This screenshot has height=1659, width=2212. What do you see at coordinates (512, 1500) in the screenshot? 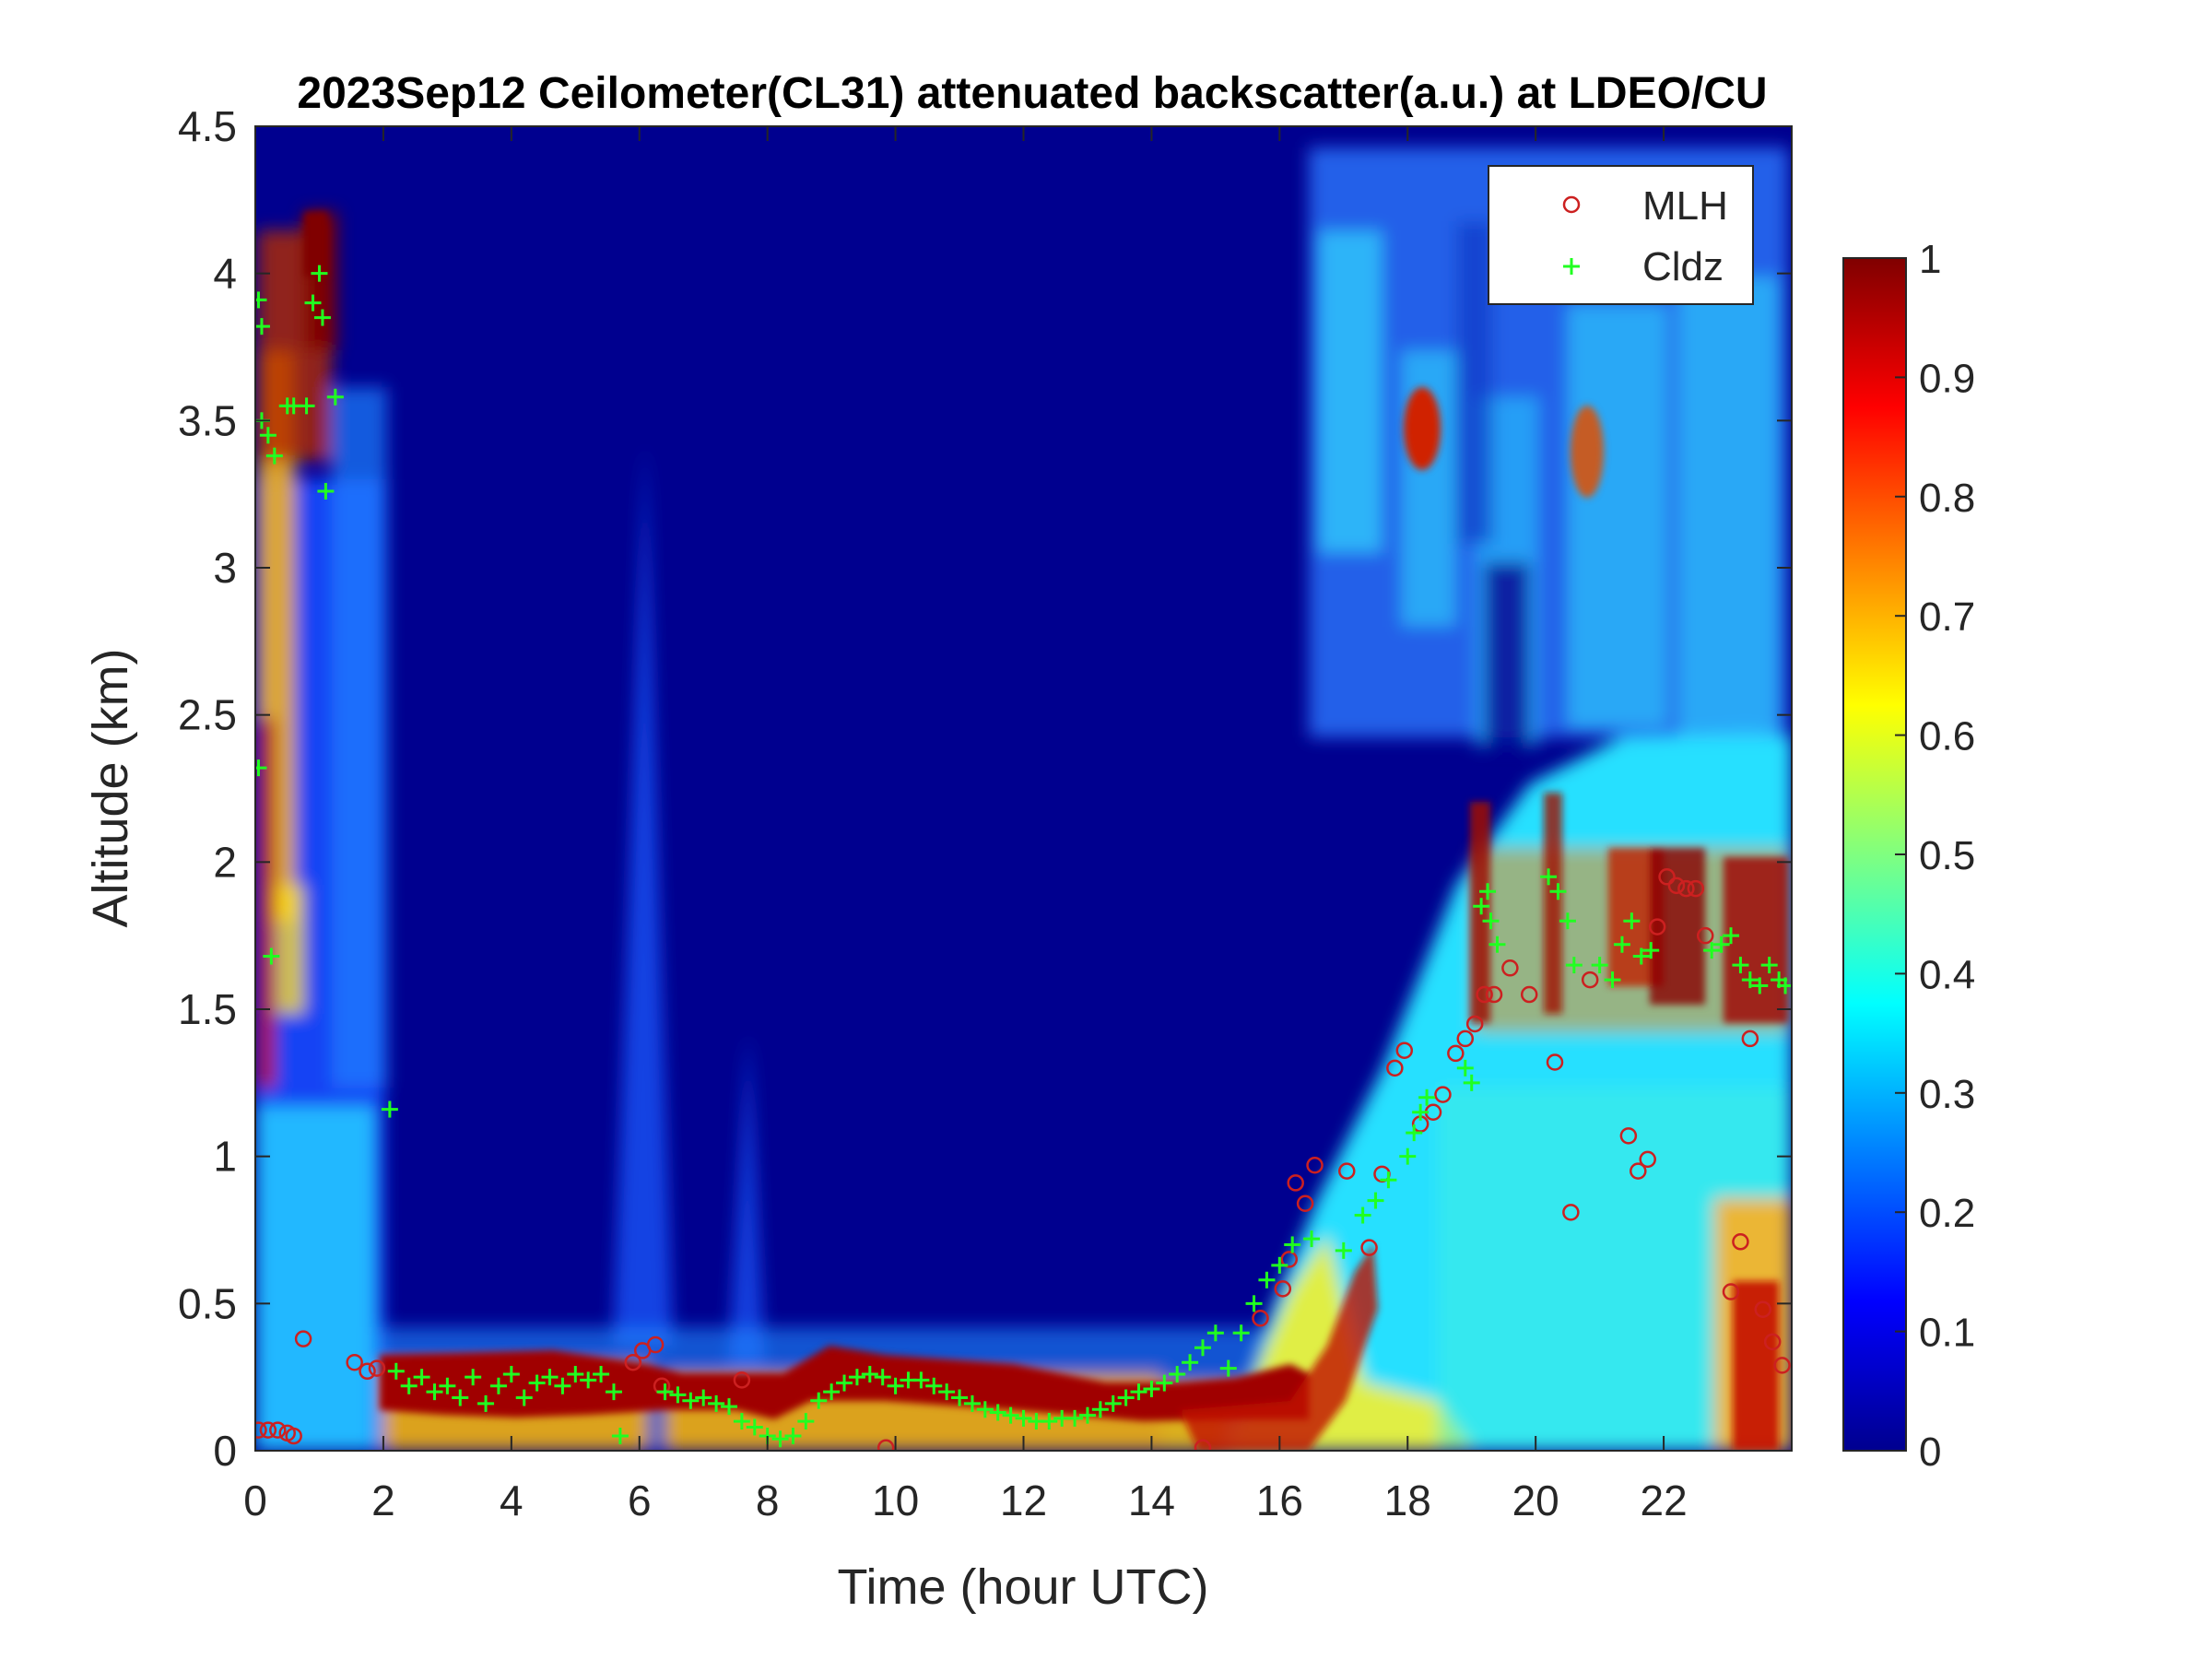
I see `x-tick-label: 4` at bounding box center [512, 1500].